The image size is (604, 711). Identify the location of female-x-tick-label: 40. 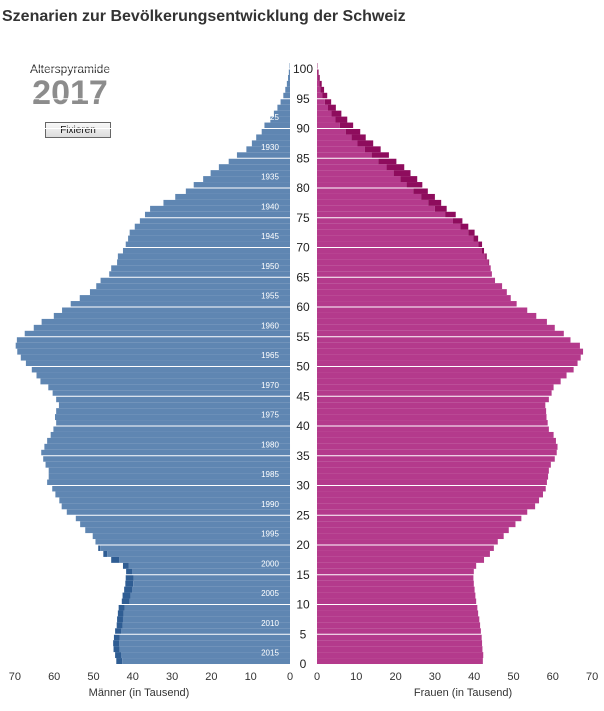
(474, 677).